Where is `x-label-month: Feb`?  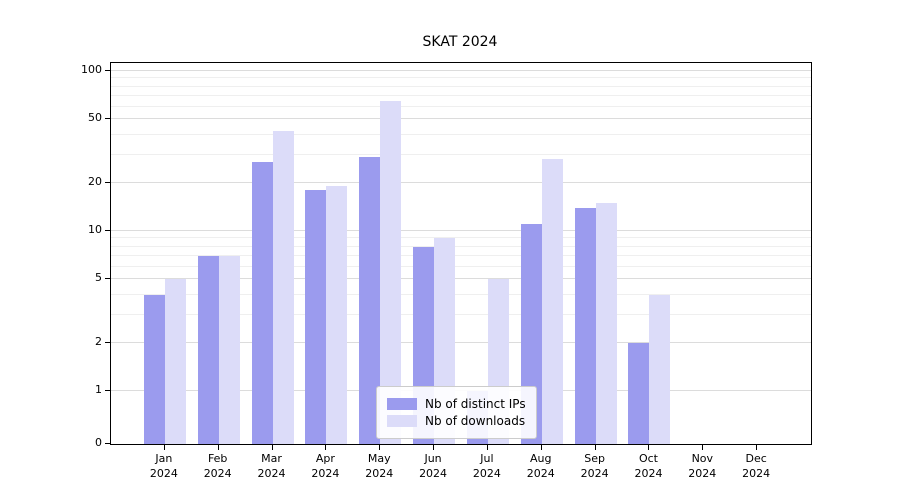 x-label-month: Feb is located at coordinates (217, 458).